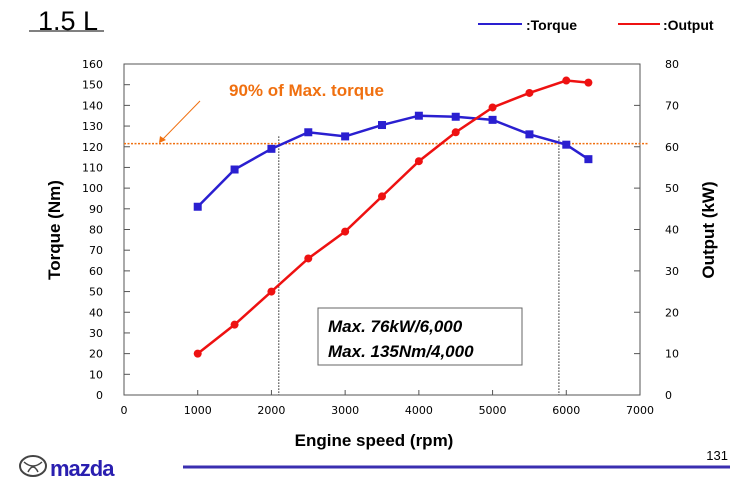  Describe the element at coordinates (672, 147) in the screenshot. I see `y2-tick-label: 60` at that location.